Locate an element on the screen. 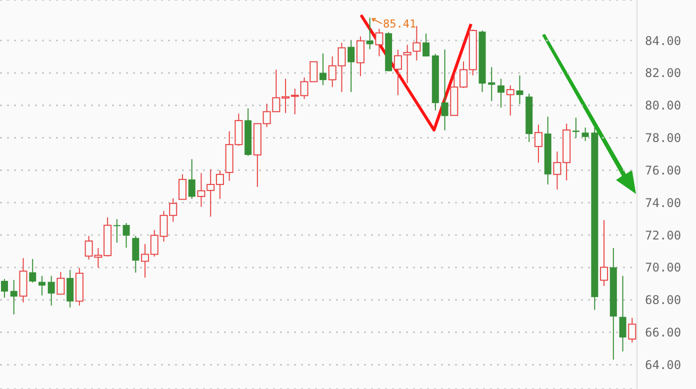 Image resolution: width=696 pixels, height=389 pixels. y-tick-label: 76.00 is located at coordinates (663, 170).